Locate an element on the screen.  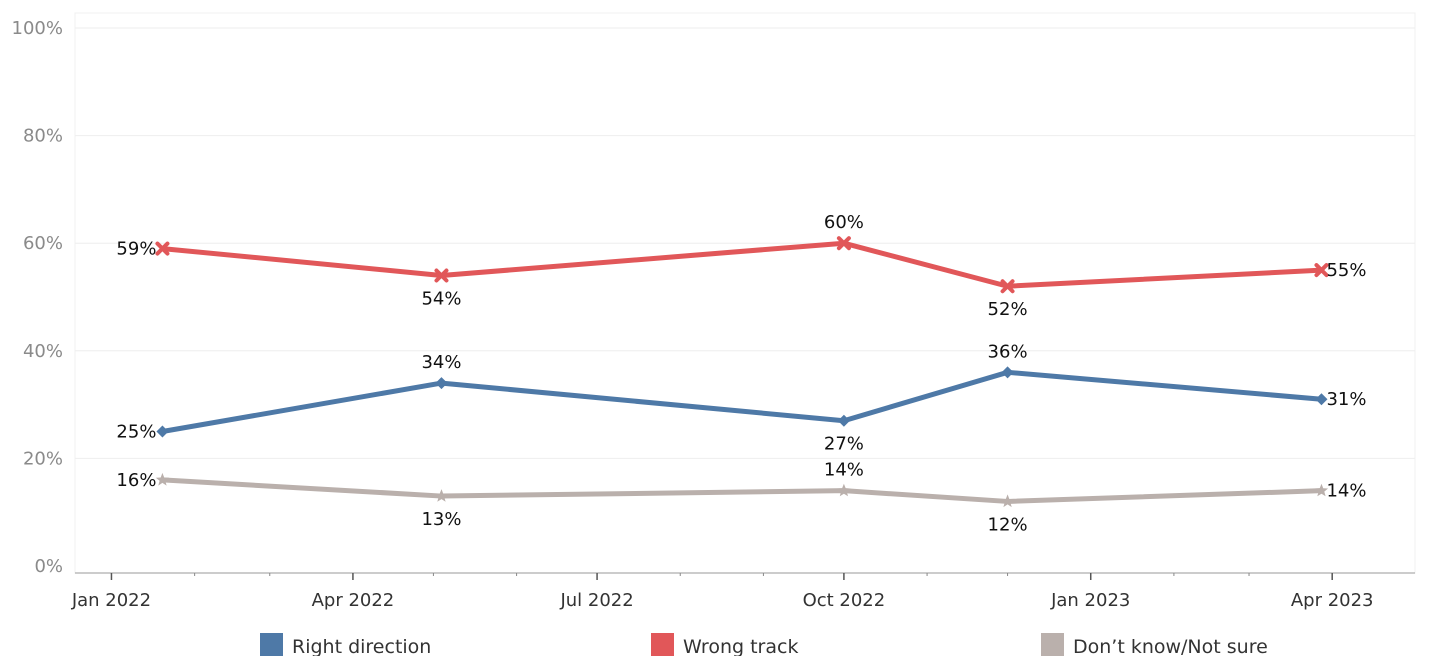
data-label: 27% is located at coordinates (844, 444).